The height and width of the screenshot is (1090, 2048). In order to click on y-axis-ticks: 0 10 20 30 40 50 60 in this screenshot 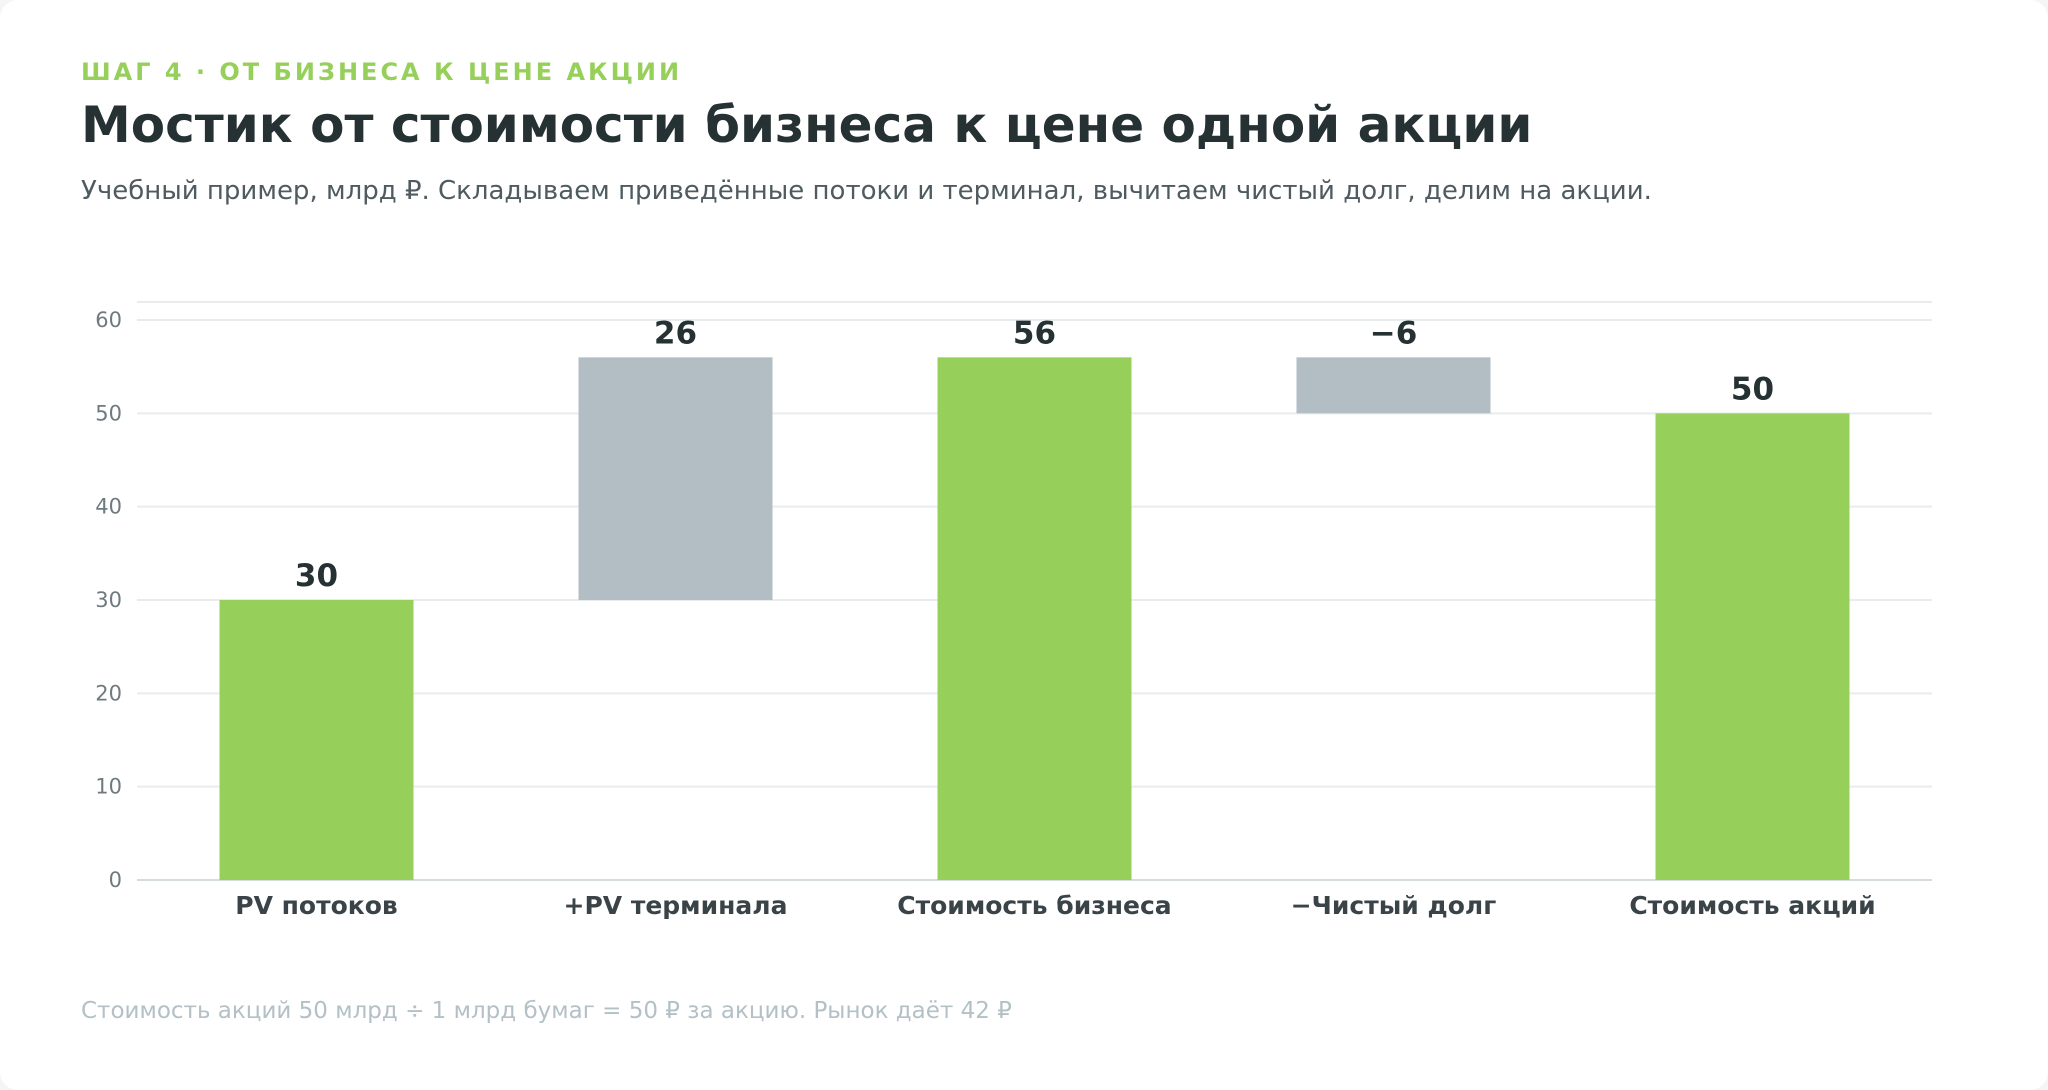, I will do `click(108, 600)`.